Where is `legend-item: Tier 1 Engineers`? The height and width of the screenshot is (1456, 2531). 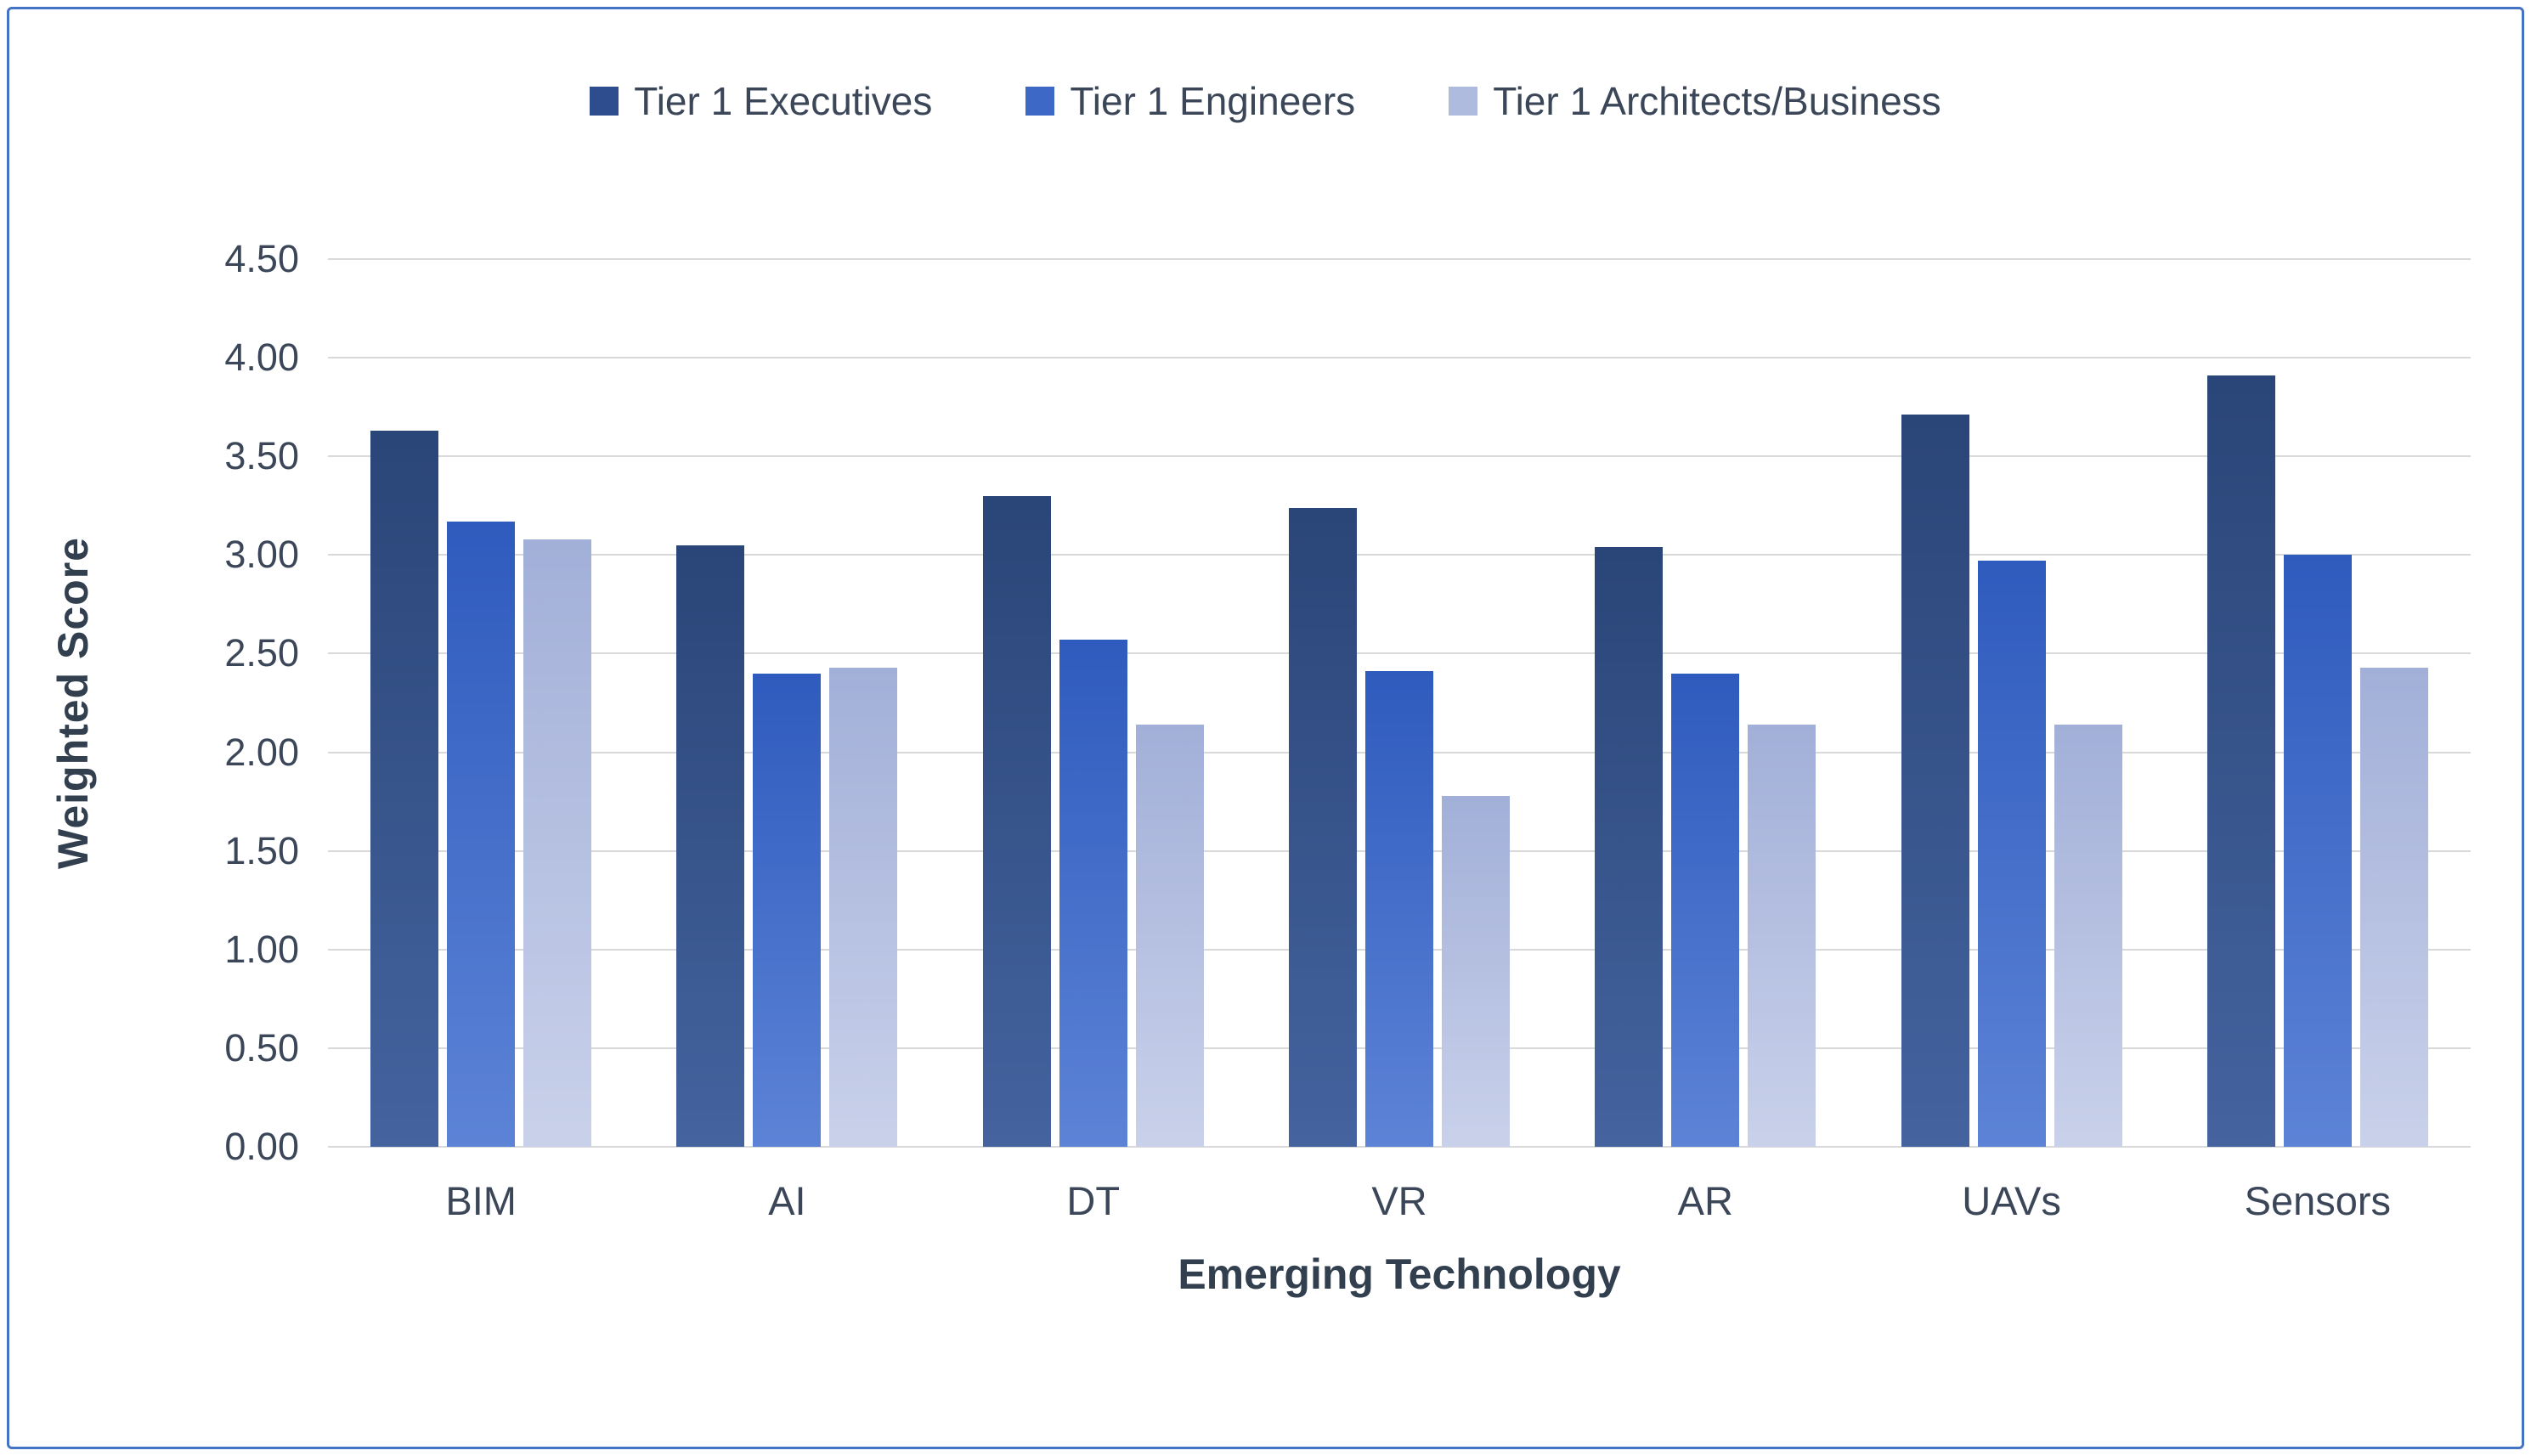 legend-item: Tier 1 Engineers is located at coordinates (1190, 101).